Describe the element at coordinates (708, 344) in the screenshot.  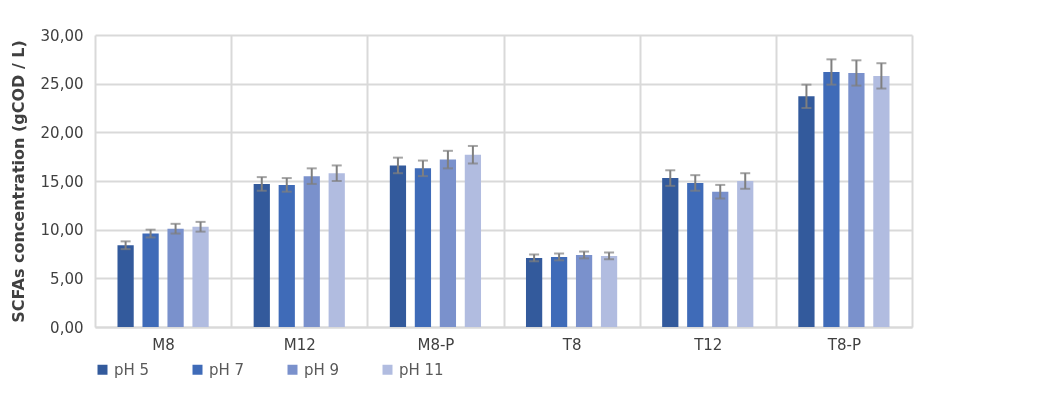
I see `x-tick-label: T12` at that location.